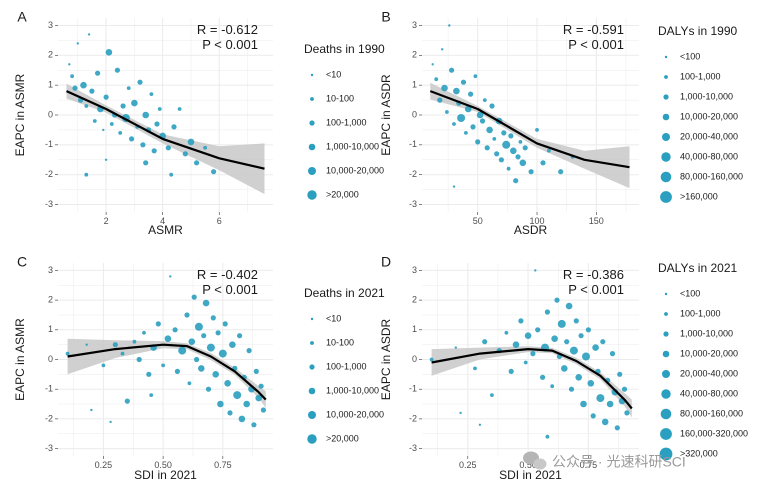  I want to click on y-tick-label: 3, so click(50, 270).